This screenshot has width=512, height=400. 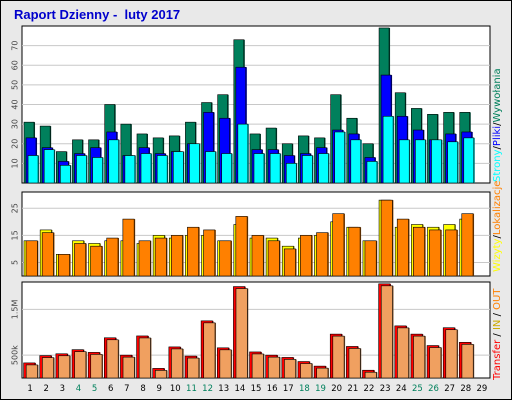 I want to click on y-tick-label: 70, so click(x=15, y=46).